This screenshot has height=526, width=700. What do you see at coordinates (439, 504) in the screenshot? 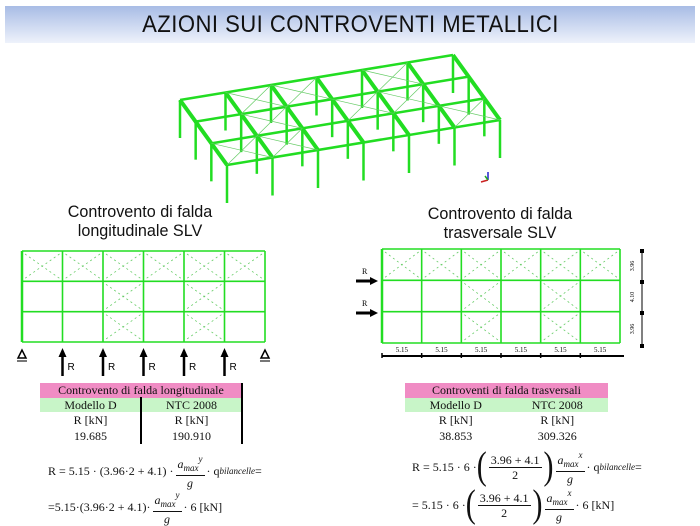
I see `formula-text: = 5.15 · 6 ·` at bounding box center [439, 504].